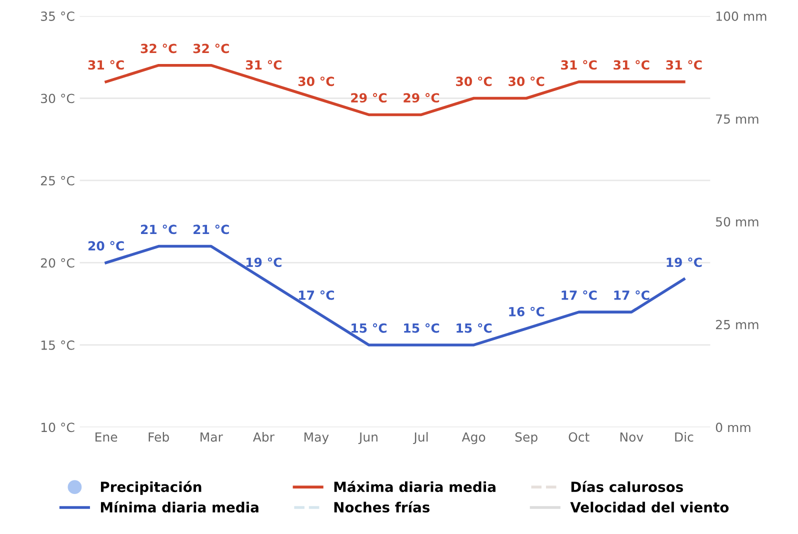 The height and width of the screenshot is (534, 798). What do you see at coordinates (263, 437) in the screenshot?
I see `x-tick-label: Abr` at bounding box center [263, 437].